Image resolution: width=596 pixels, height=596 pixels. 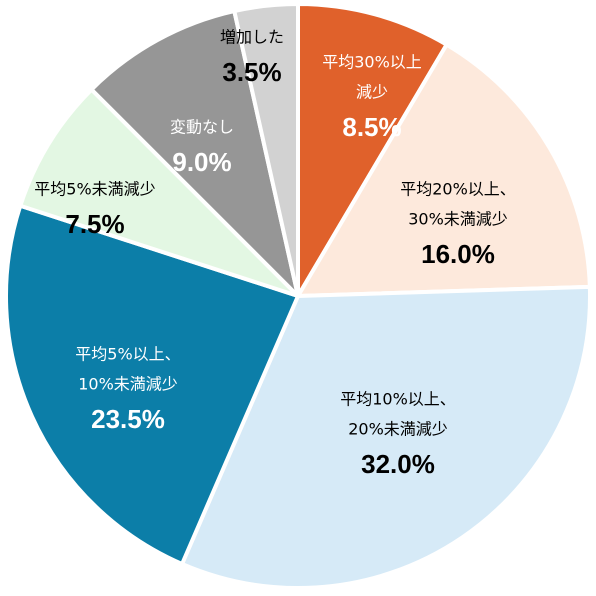 I want to click on slice-label-1-line-2: 減少, so click(x=372, y=92).